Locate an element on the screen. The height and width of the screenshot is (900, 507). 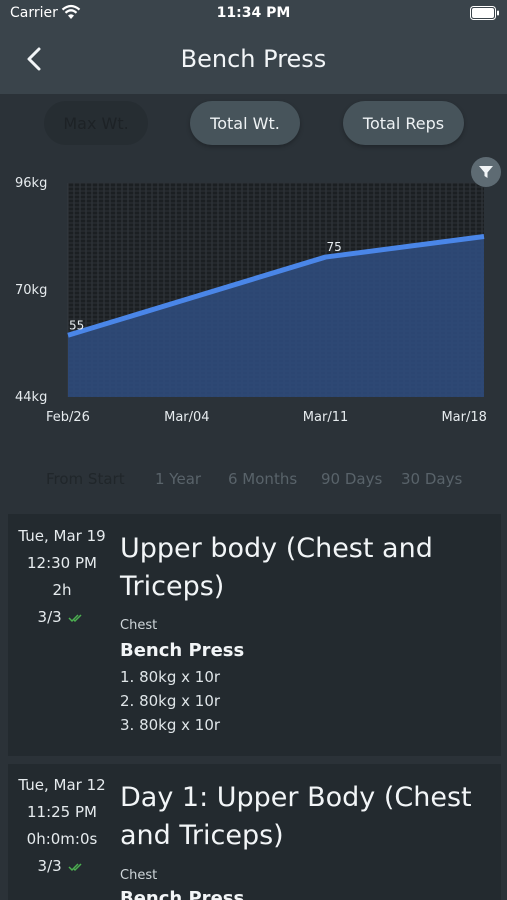
x-tick-label: Mar/18 is located at coordinates (463, 417).